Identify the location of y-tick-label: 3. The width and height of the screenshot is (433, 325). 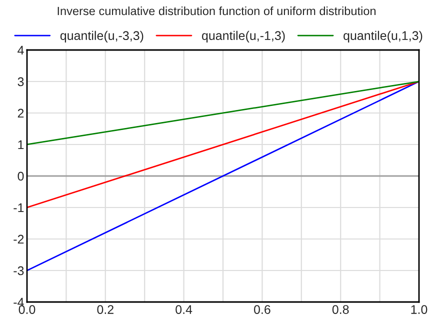
(21, 81).